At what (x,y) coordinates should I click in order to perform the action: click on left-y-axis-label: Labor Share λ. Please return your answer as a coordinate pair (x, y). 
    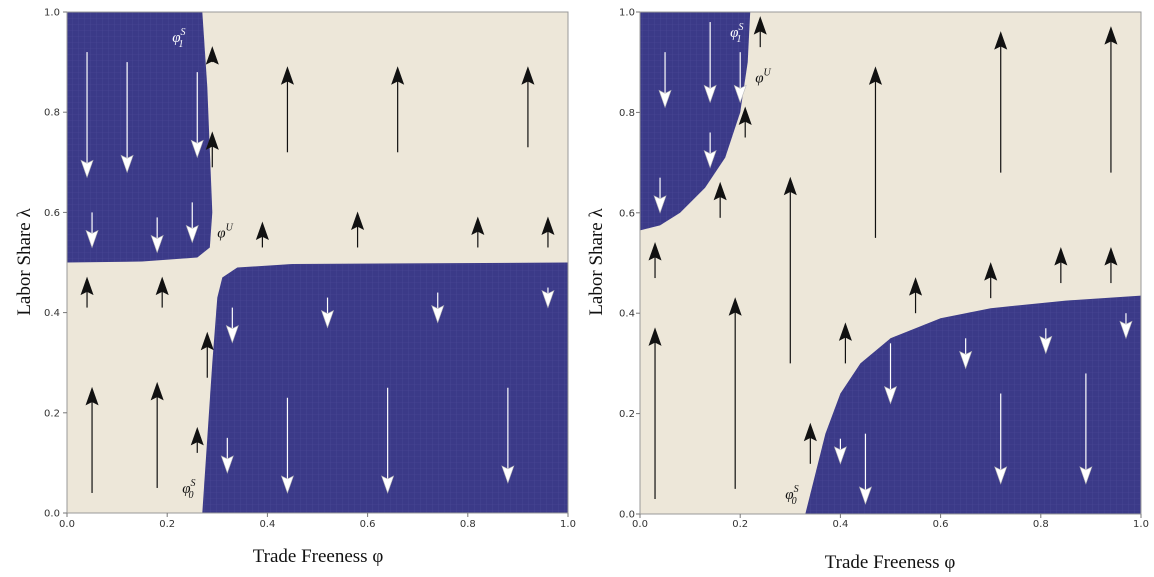
    Looking at the image, I should click on (24, 262).